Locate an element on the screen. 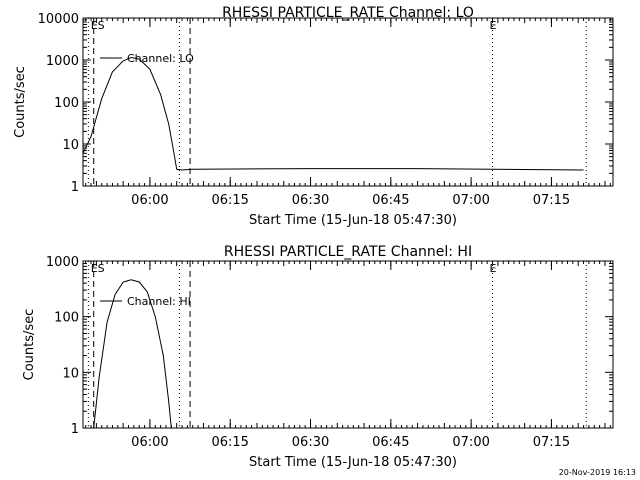 Image resolution: width=640 pixels, height=480 pixels. series-line is located at coordinates (132, 354).